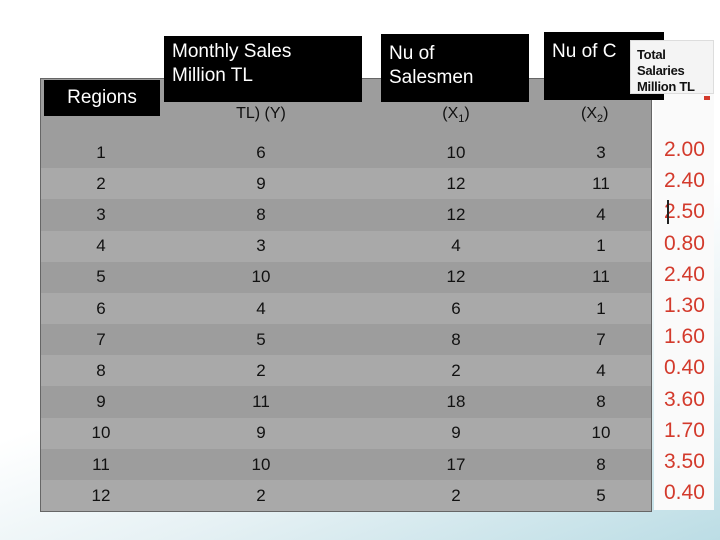  What do you see at coordinates (346, 496) in the screenshot?
I see `table-row: 12 2 2 5` at bounding box center [346, 496].